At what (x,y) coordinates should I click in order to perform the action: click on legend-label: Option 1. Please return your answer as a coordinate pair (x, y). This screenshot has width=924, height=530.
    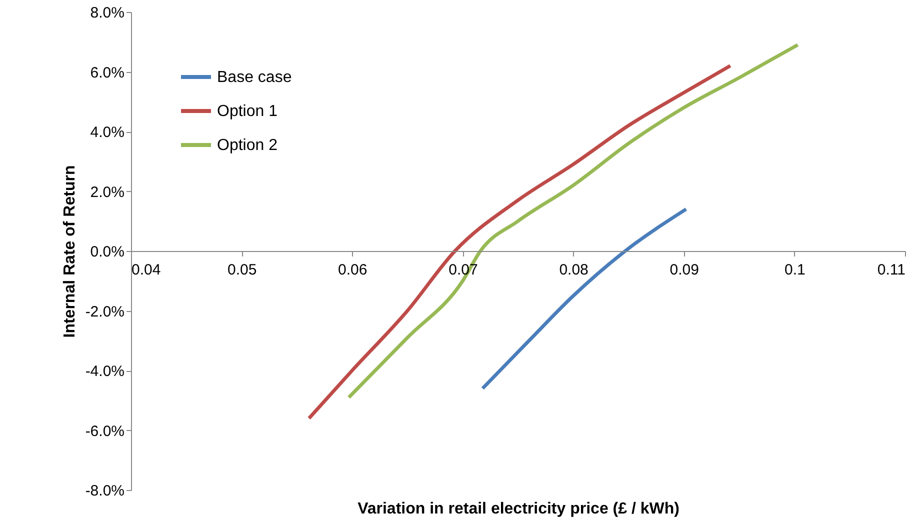
    Looking at the image, I should click on (247, 111).